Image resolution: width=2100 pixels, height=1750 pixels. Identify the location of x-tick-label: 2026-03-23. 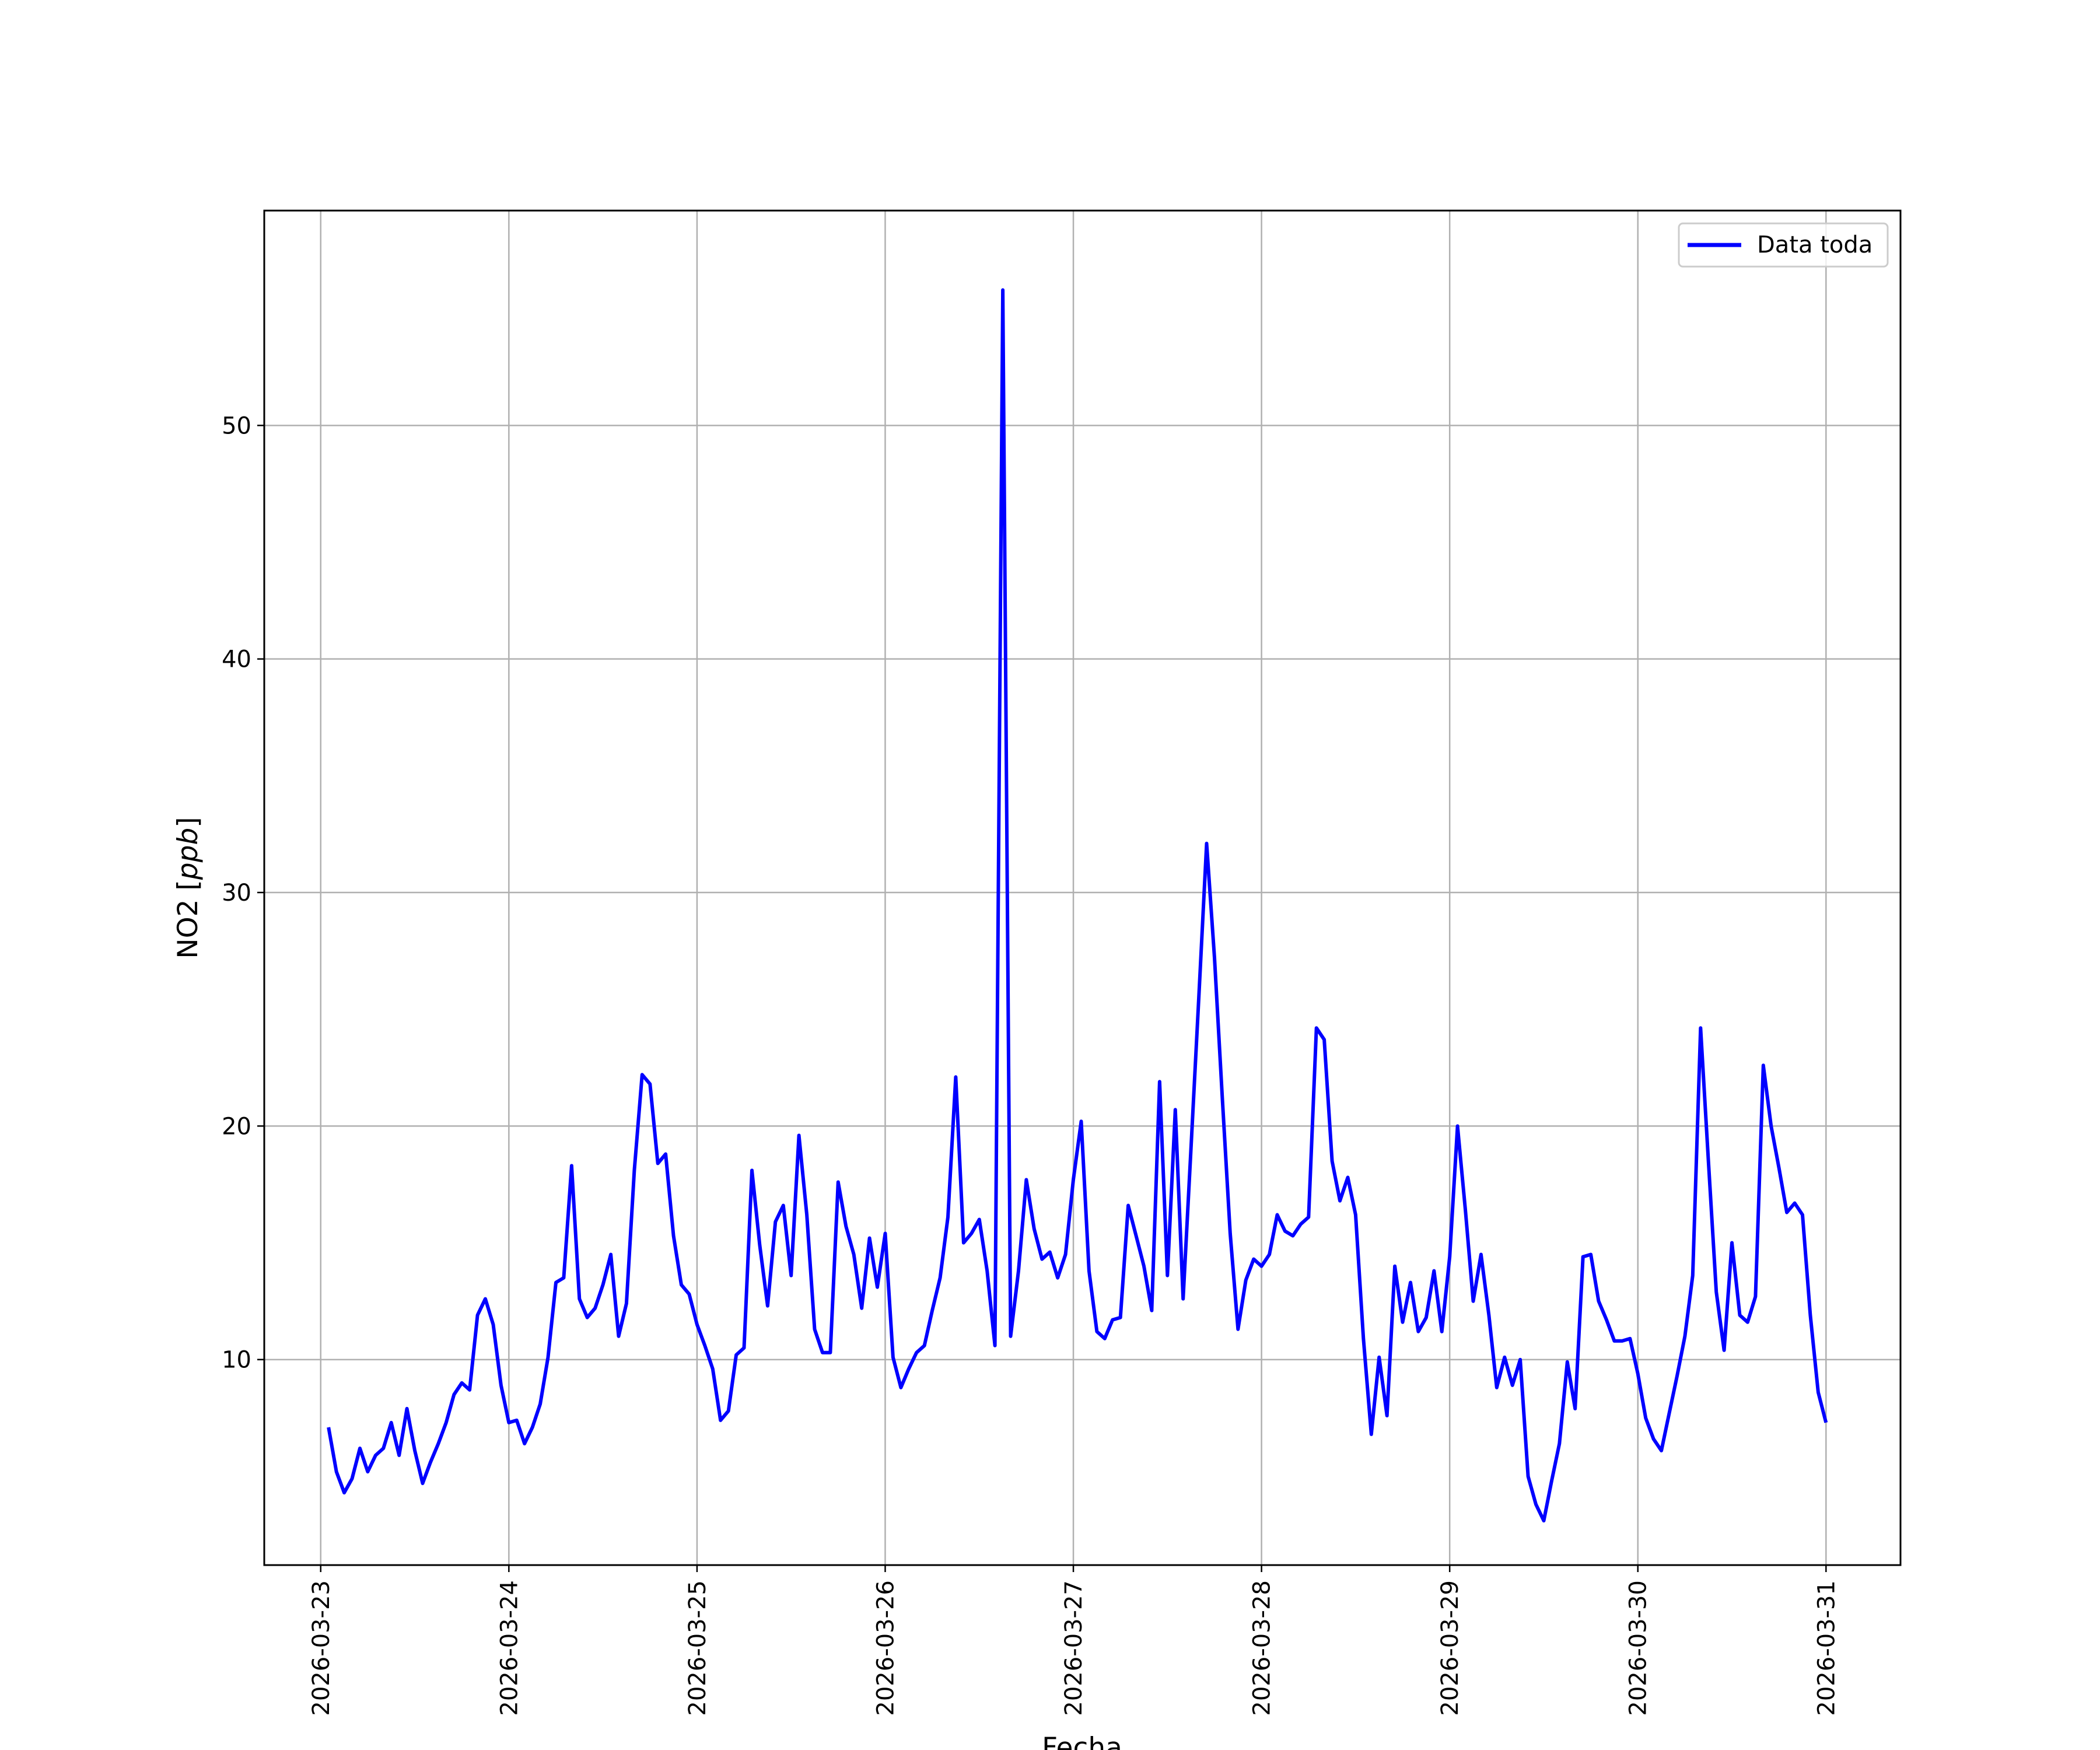
(321, 1648).